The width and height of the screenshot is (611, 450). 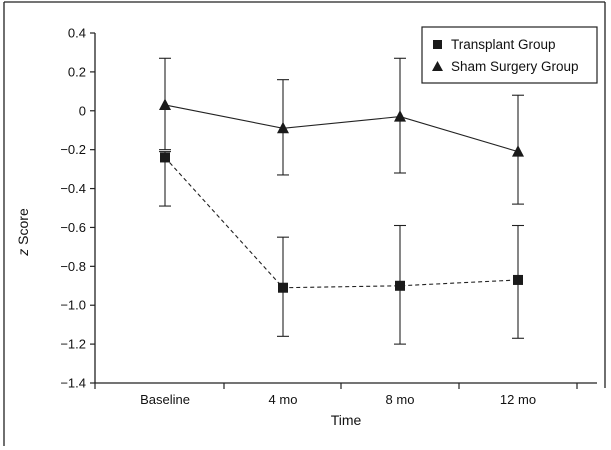 I want to click on legend-sham-marker, so click(x=437, y=66).